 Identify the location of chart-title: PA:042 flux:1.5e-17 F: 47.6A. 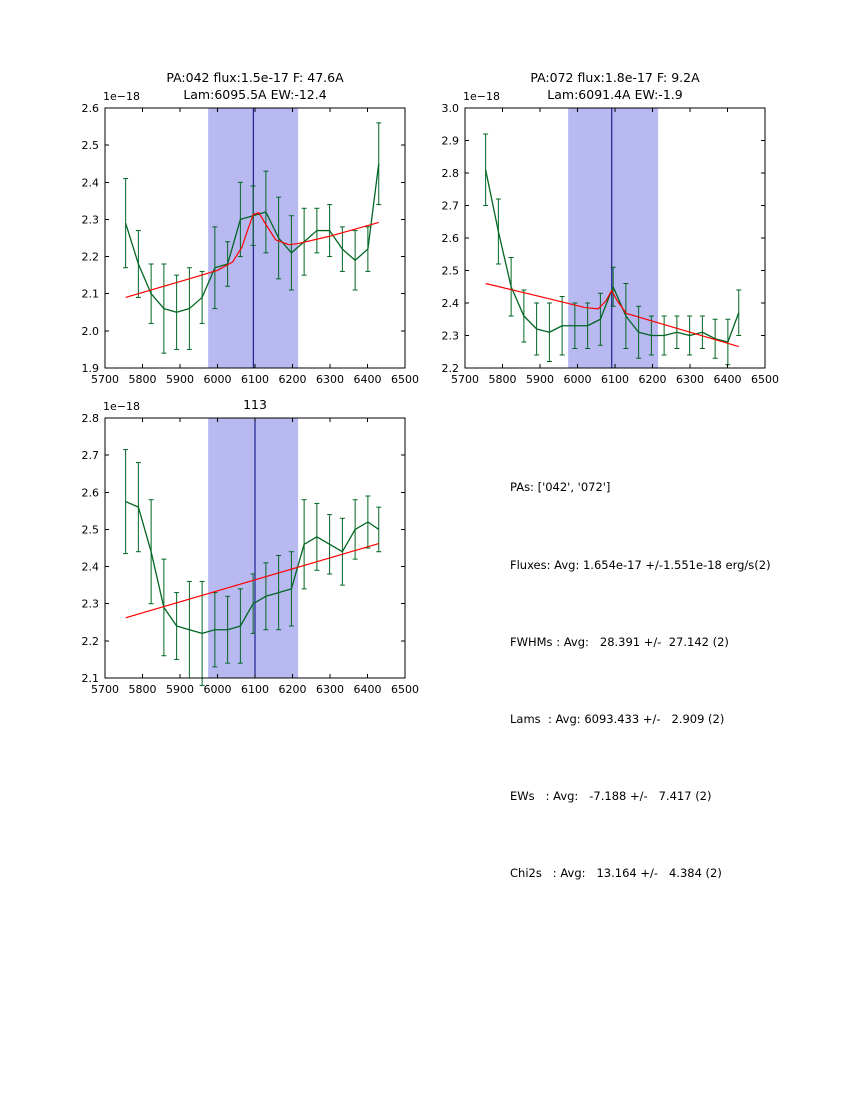
(255, 77).